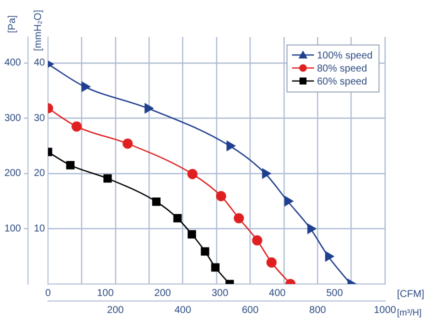 This screenshot has width=440, height=324. What do you see at coordinates (115, 310) in the screenshot?
I see `x2-tick-label: 200` at bounding box center [115, 310].